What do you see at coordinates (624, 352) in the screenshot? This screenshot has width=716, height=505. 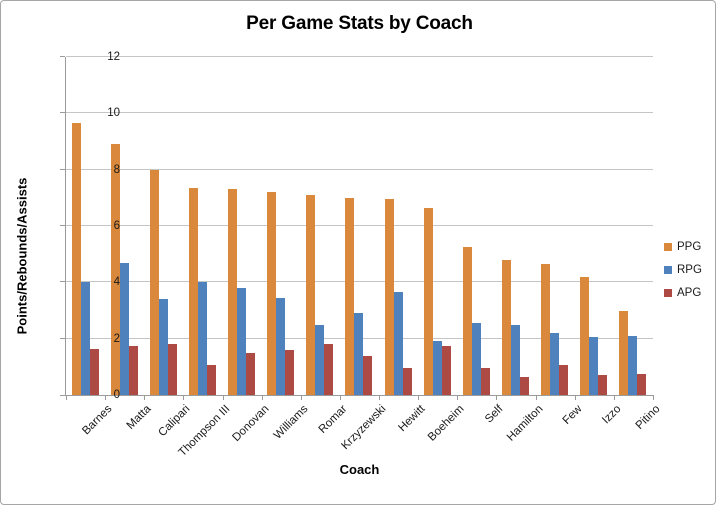 I see `bar-ppg-pitino` at bounding box center [624, 352].